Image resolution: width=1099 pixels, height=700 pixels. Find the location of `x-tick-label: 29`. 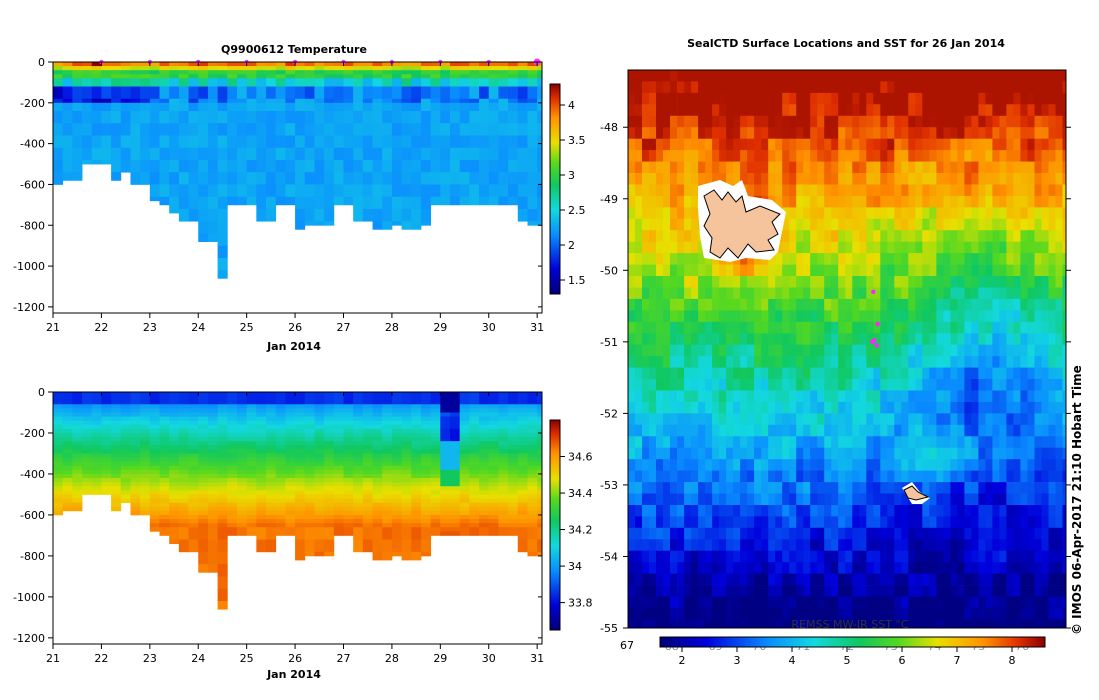

x-tick-label: 29 is located at coordinates (440, 658).